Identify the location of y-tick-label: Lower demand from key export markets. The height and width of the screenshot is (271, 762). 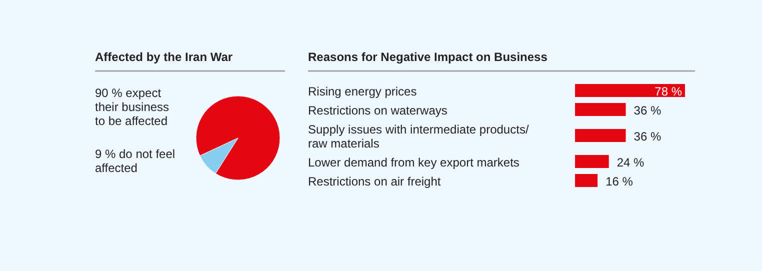
(414, 163).